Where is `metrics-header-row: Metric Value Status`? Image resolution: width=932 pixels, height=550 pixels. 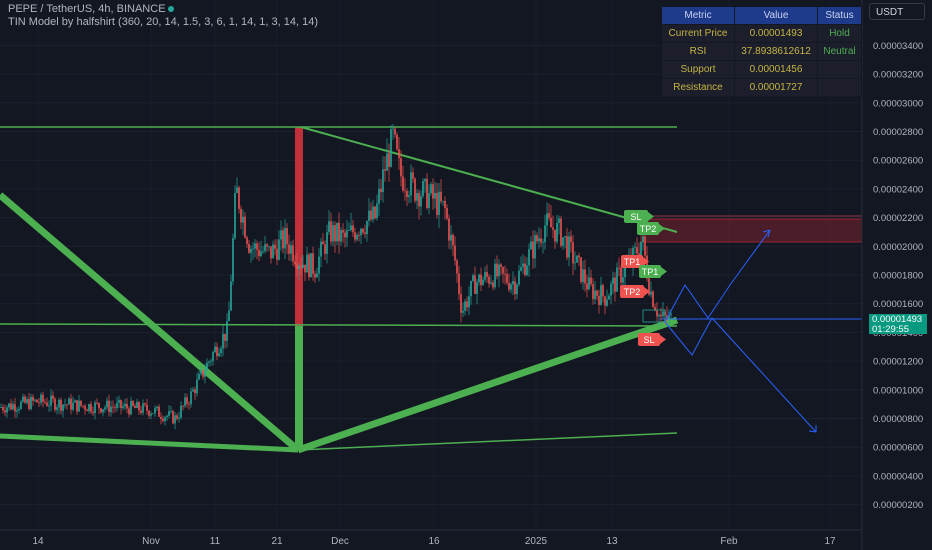 metrics-header-row: Metric Value Status is located at coordinates (761, 15).